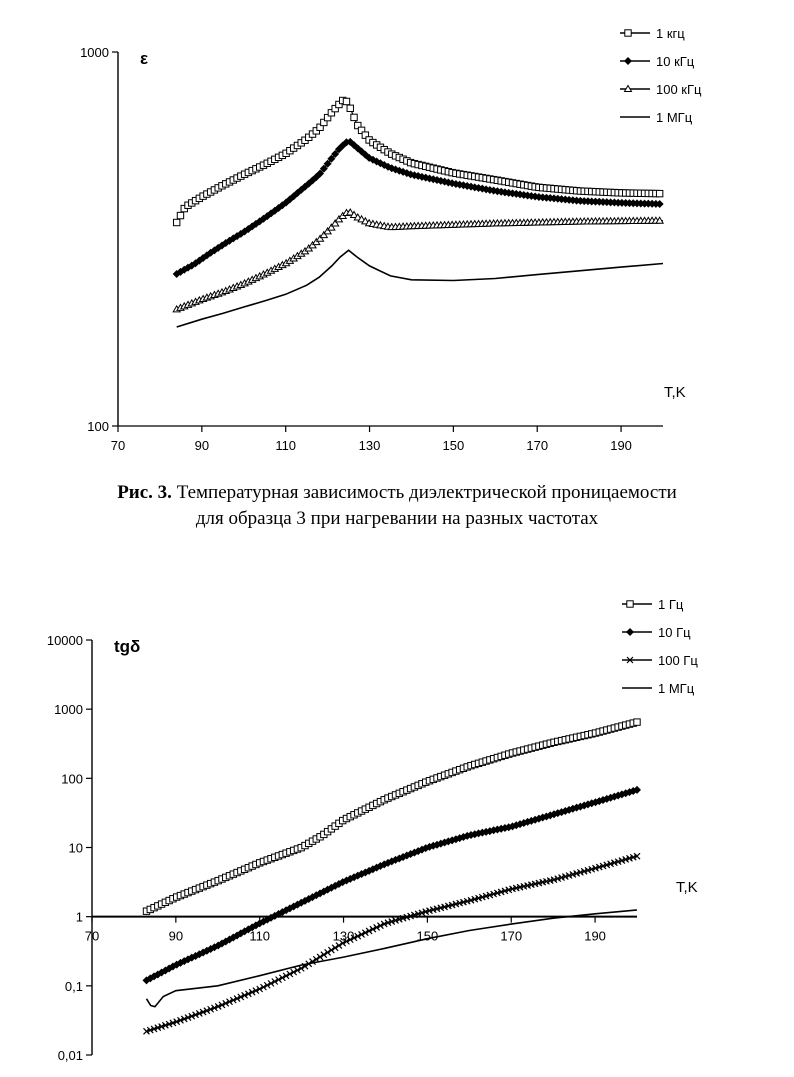 This screenshot has height=1077, width=794. Describe the element at coordinates (420, 160) in the screenshot. I see `series-line-1-кгц` at that location.